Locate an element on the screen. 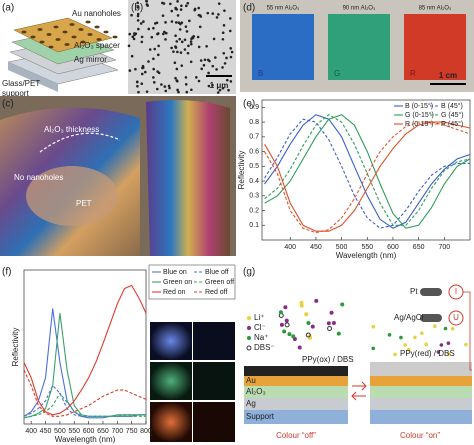 The image size is (474, 445). sample-letter: G is located at coordinates (337, 73).